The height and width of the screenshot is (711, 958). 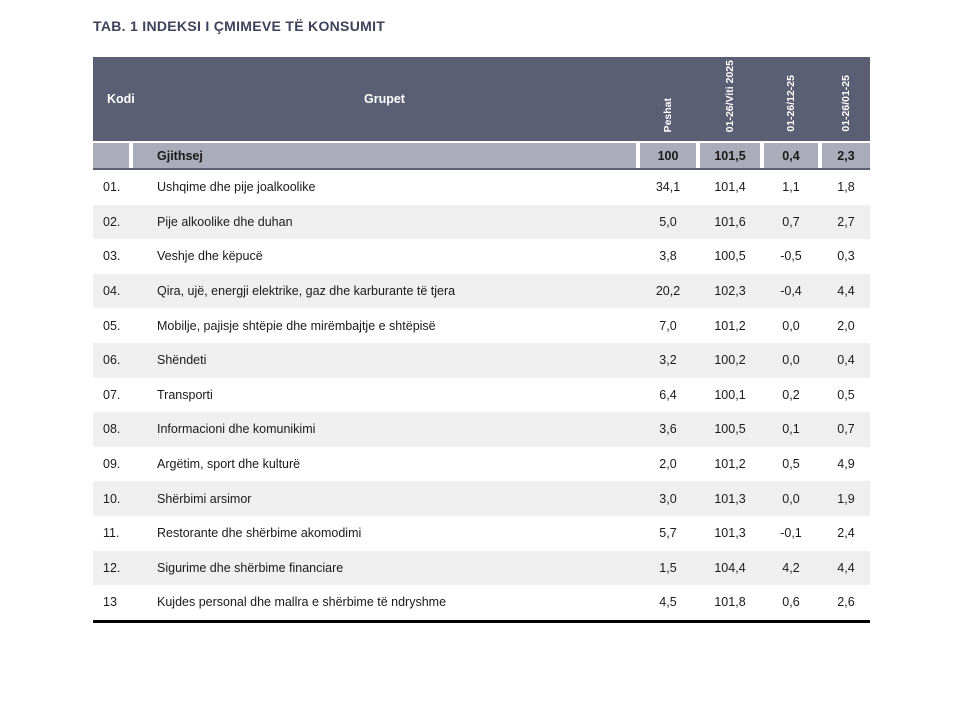 I want to click on row-value-viti-2025: 101,8, so click(x=730, y=602).